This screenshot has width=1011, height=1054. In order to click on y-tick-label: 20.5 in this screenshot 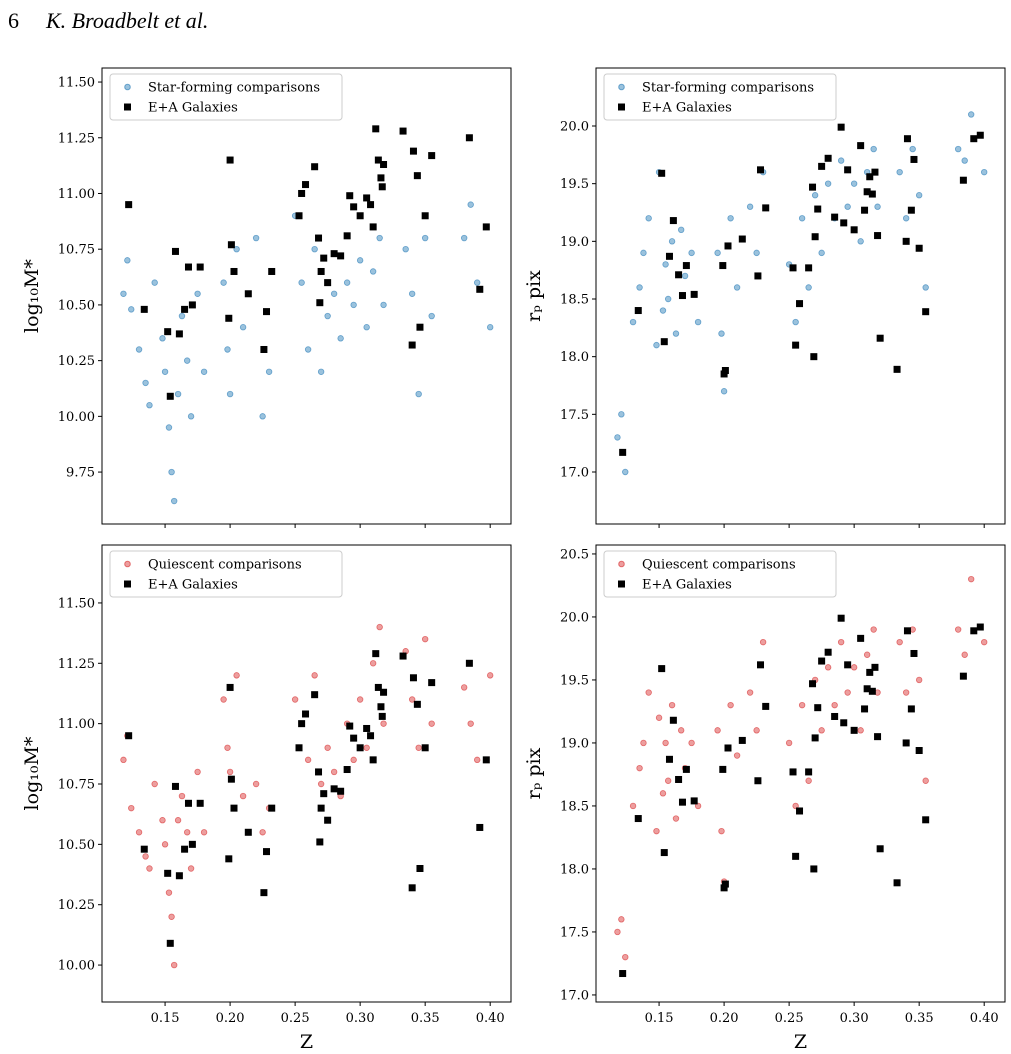, I will do `click(574, 554)`.